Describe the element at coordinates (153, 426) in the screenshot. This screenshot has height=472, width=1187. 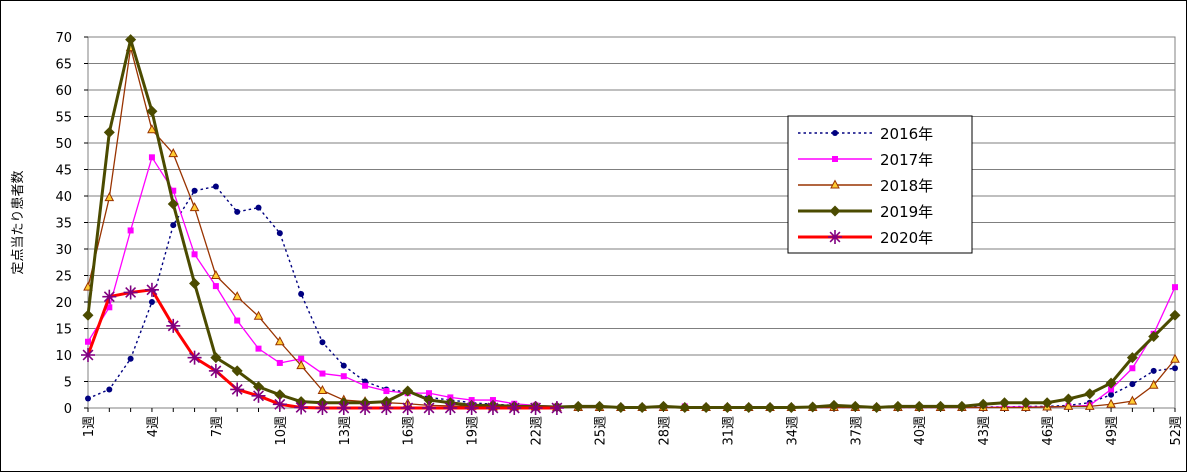
I see `x-tick-label: 4週` at that location.